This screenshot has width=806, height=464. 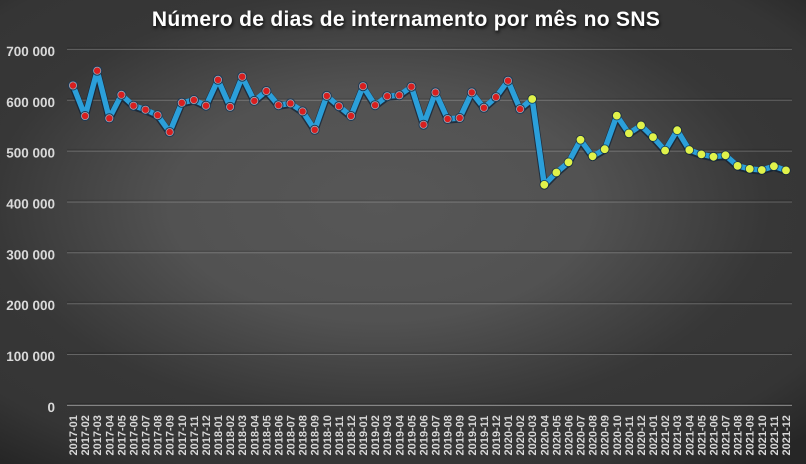 I want to click on svg-text: 2020-12, so click(x=642, y=435).